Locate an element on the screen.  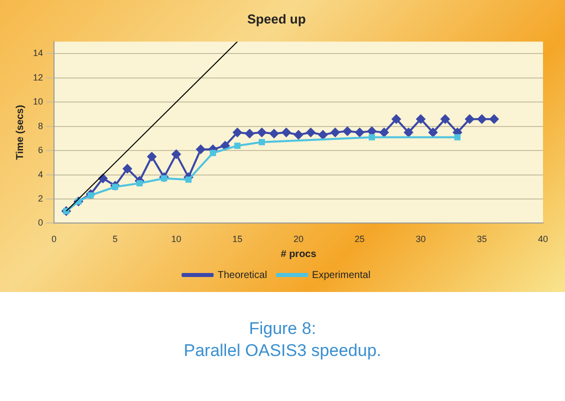
y-tick-label: 6 is located at coordinates (41, 150).